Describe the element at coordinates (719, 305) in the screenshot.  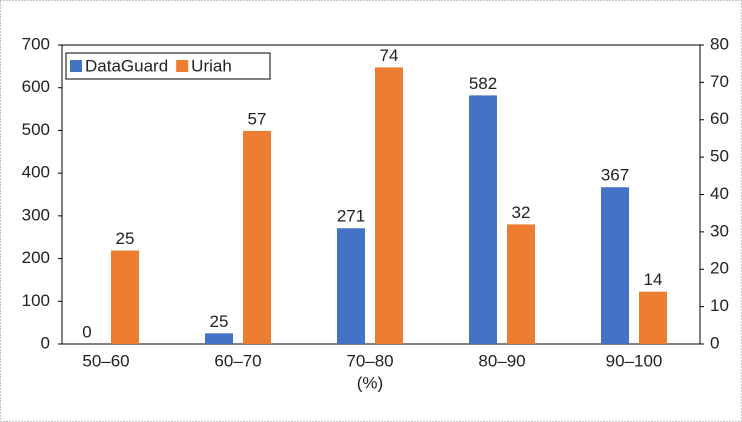
I see `y2-tick-label: 10` at that location.